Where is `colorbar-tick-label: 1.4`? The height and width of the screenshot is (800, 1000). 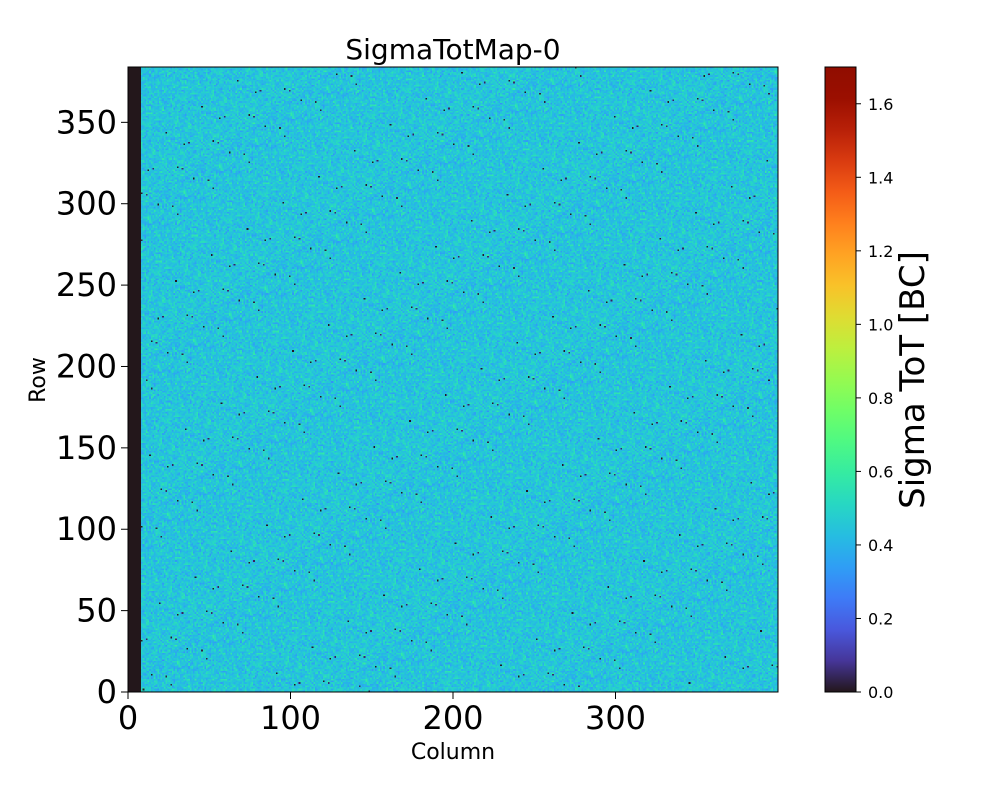 colorbar-tick-label: 1.4 is located at coordinates (880, 177).